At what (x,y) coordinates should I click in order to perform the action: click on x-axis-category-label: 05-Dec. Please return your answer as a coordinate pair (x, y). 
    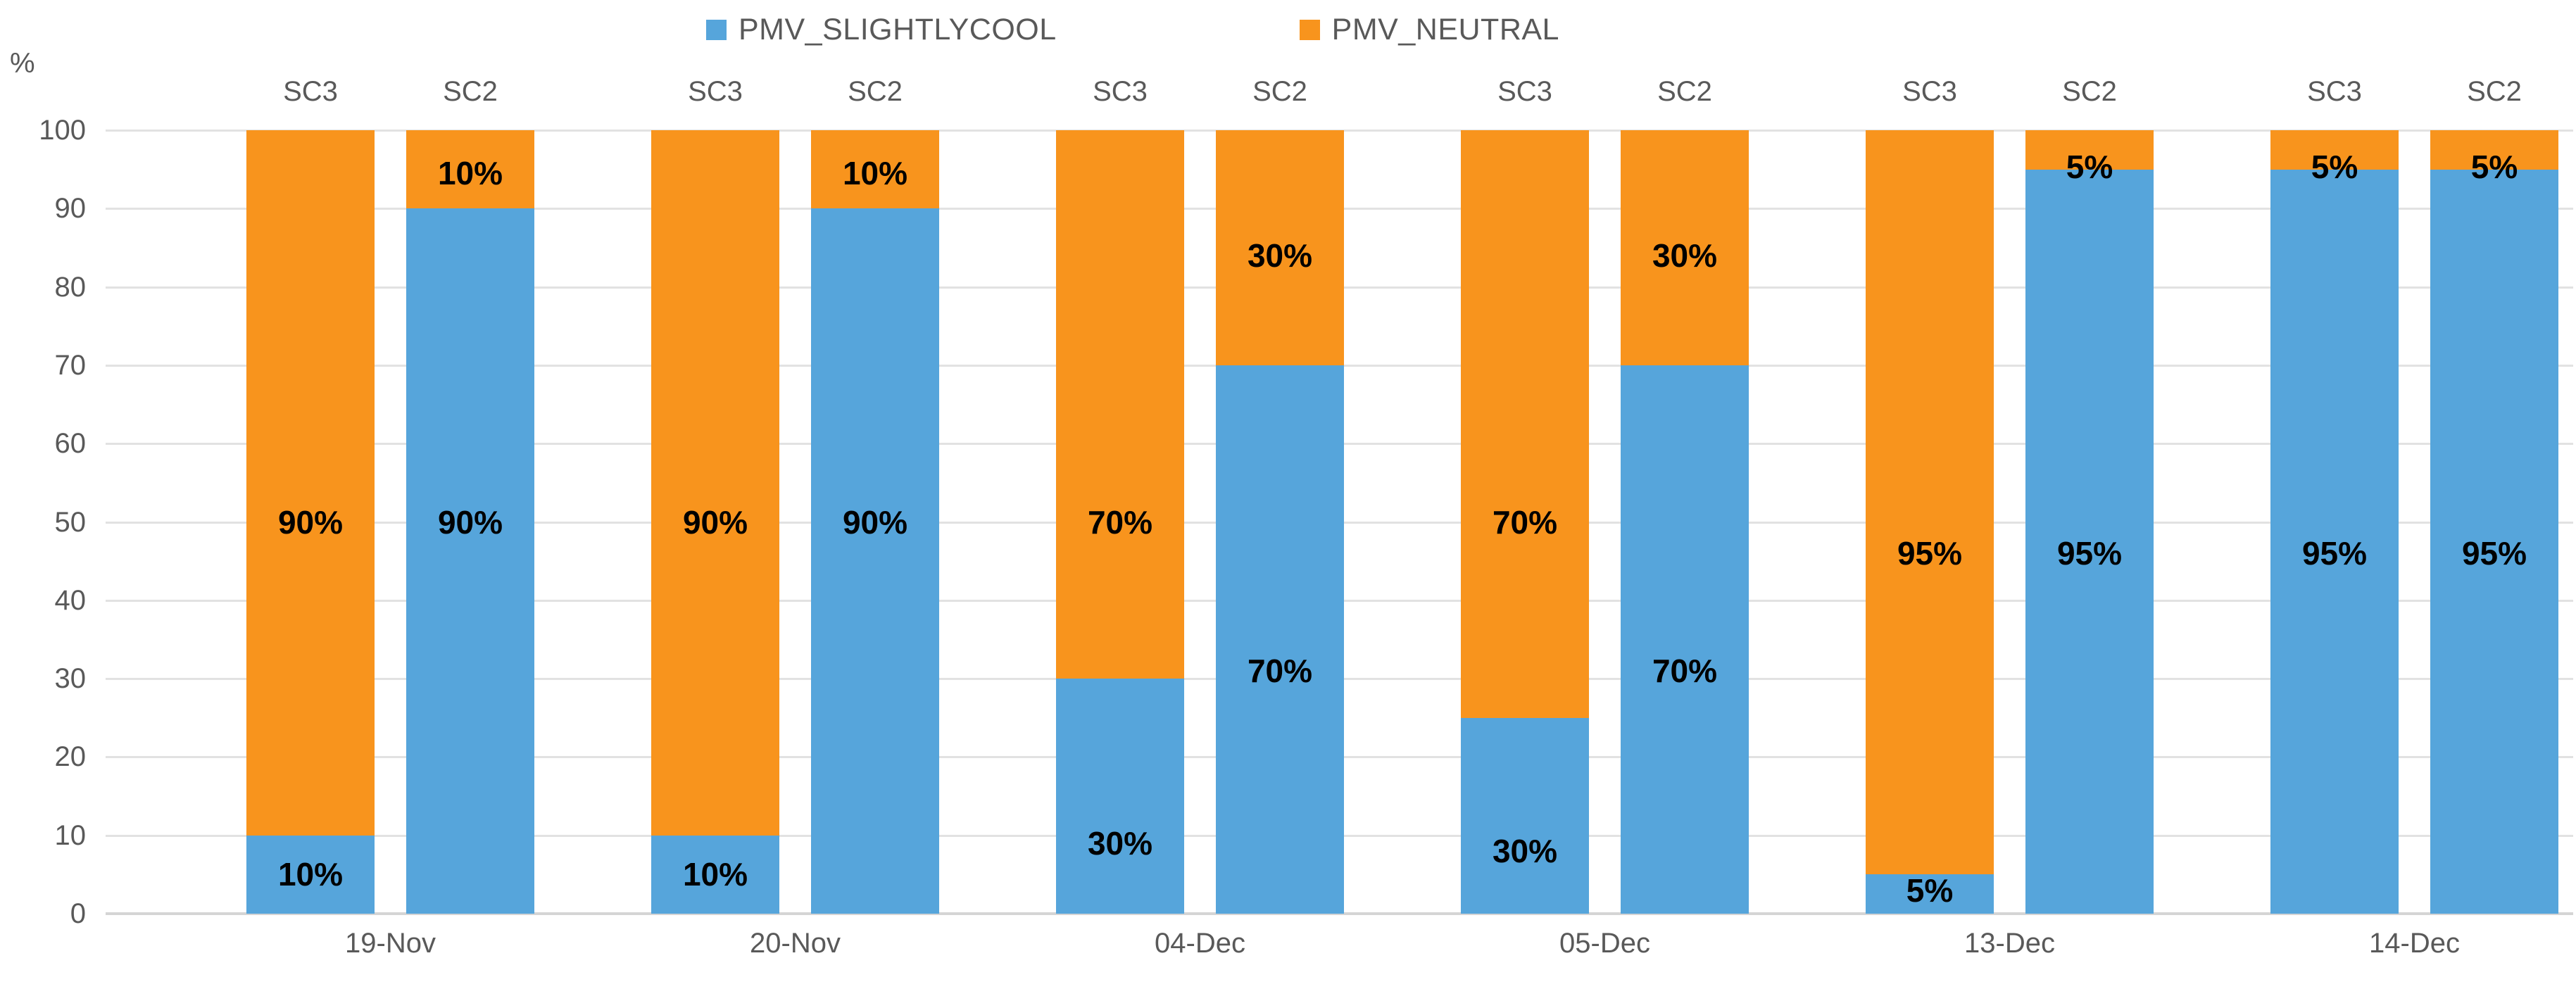
    Looking at the image, I should click on (1604, 943).